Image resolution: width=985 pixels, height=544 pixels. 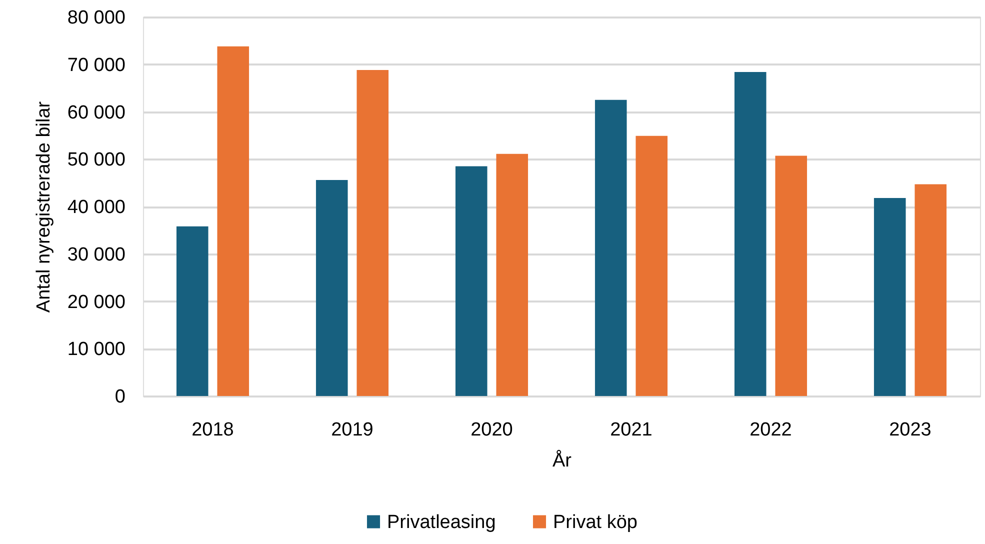 What do you see at coordinates (441, 522) in the screenshot?
I see `legend-label: Privatleasing` at bounding box center [441, 522].